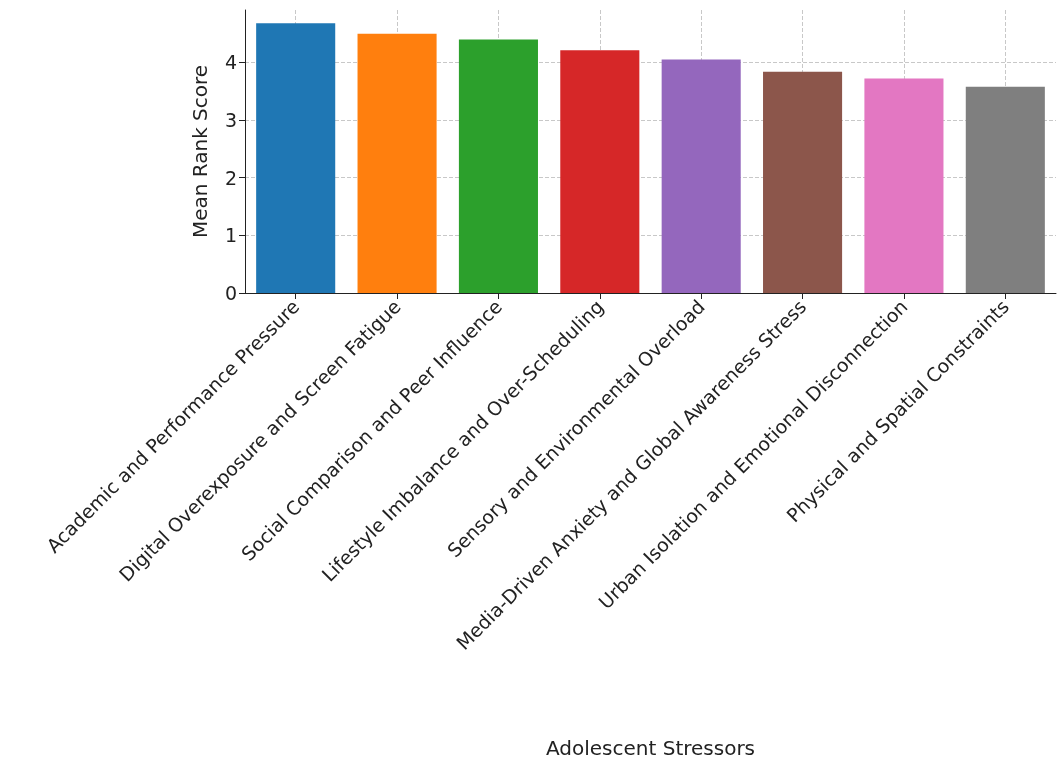  What do you see at coordinates (230, 177) in the screenshot?
I see `y-tick-label: 2` at bounding box center [230, 177].